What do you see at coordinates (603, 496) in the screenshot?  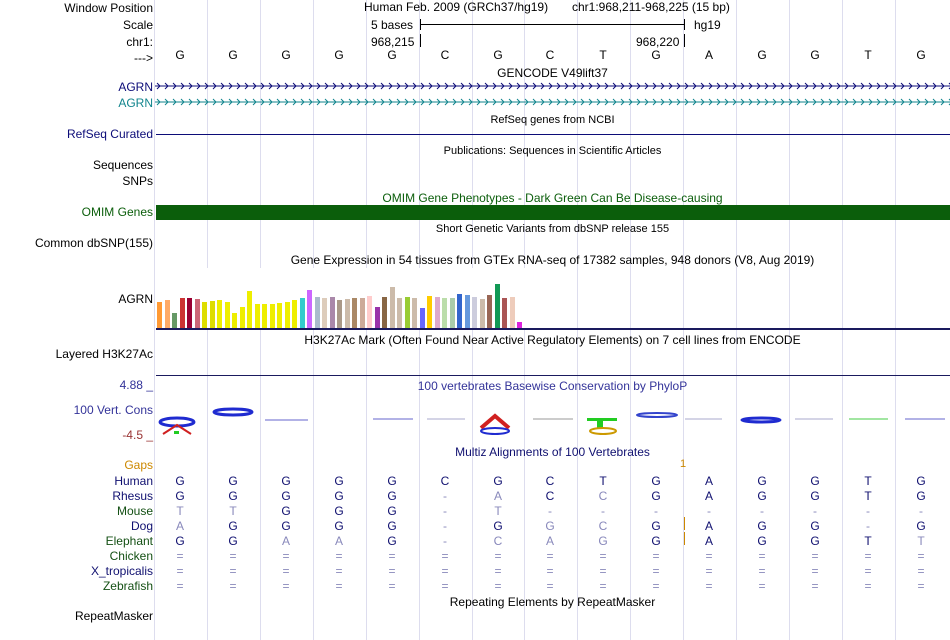 I see `alignment-base: C` at bounding box center [603, 496].